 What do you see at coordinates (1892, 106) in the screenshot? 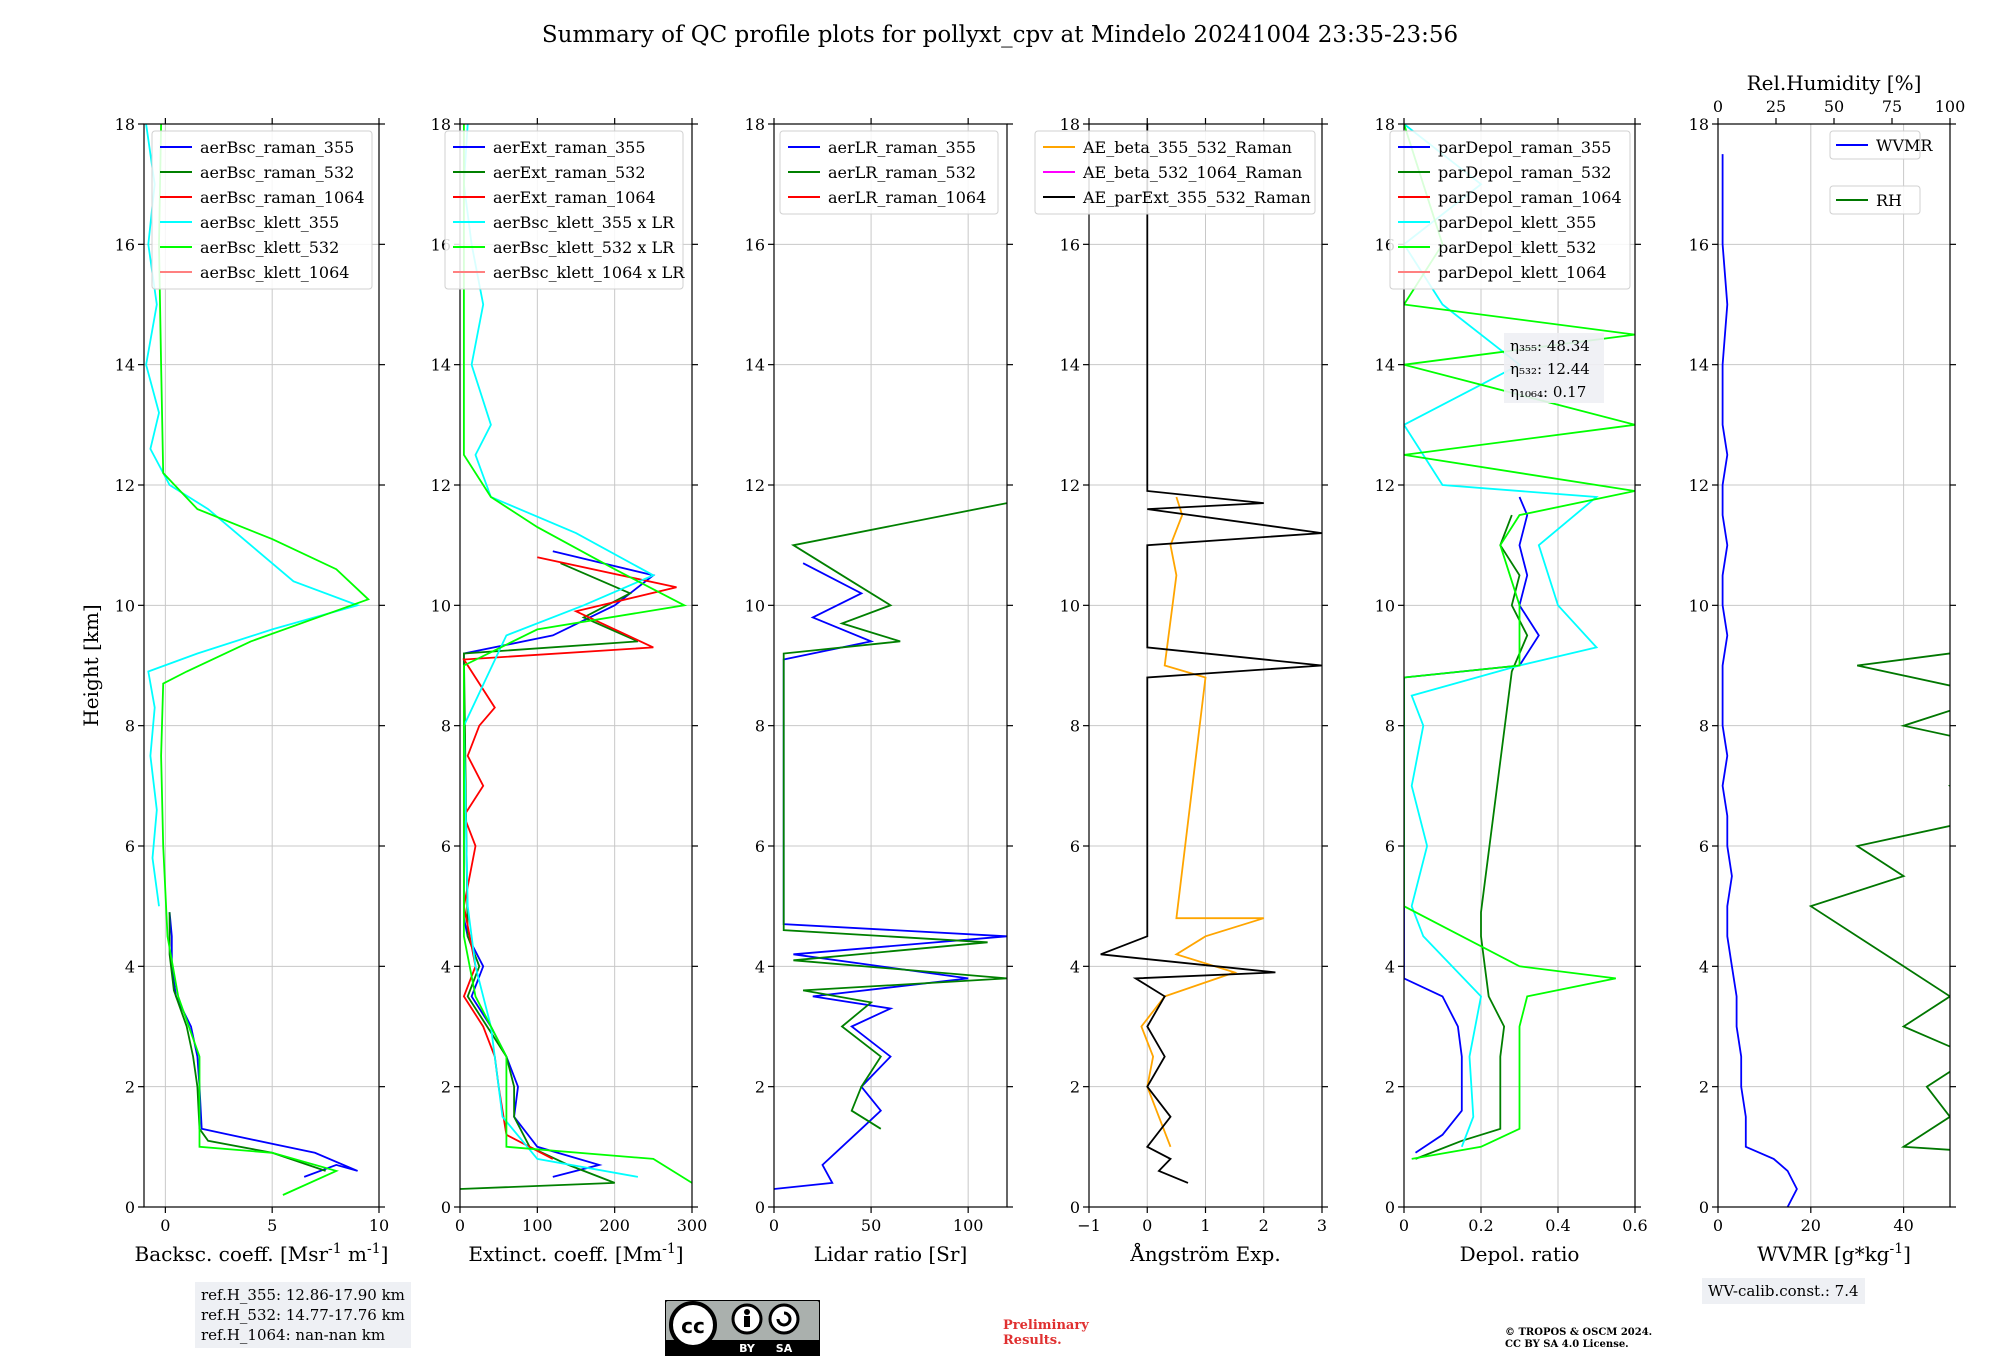
I see `x2-tick-label: 75` at bounding box center [1892, 106].